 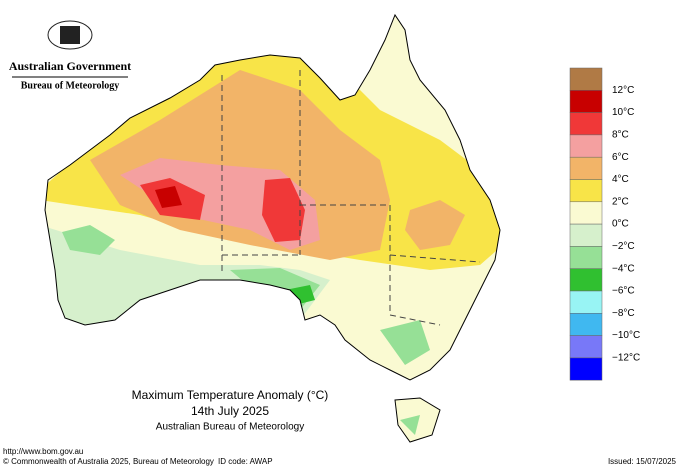 What do you see at coordinates (70, 35) in the screenshot?
I see `logo` at bounding box center [70, 35].